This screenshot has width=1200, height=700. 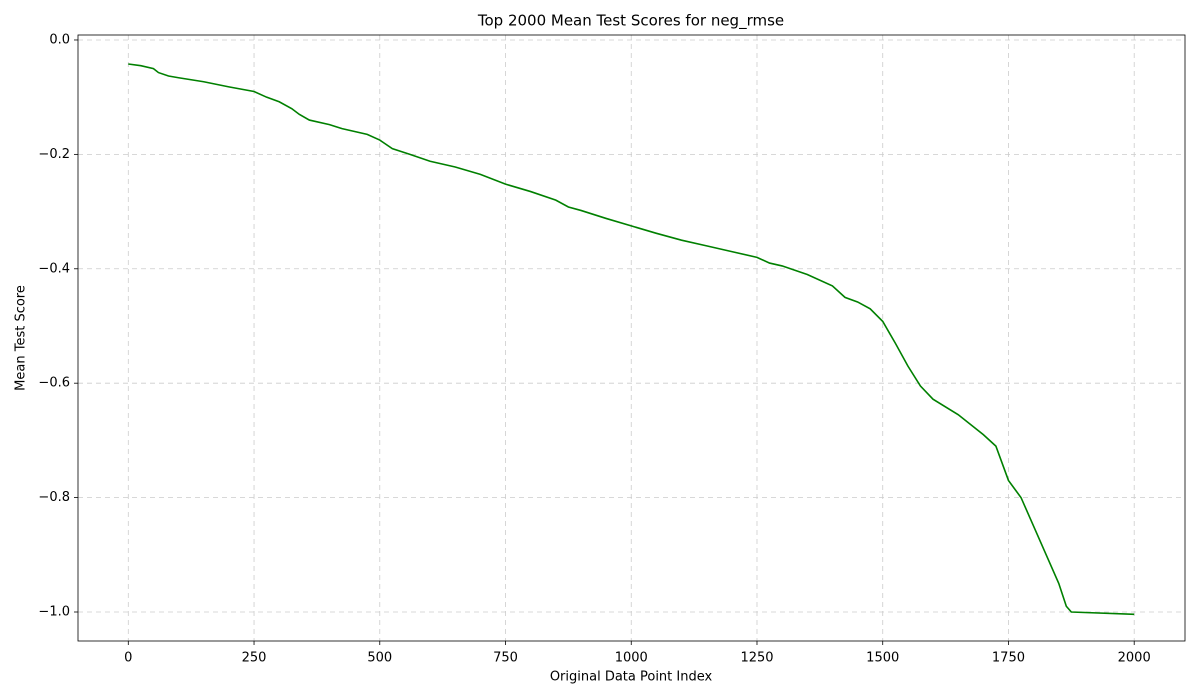 I want to click on y-tick-label: −0.6, so click(x=54, y=383).